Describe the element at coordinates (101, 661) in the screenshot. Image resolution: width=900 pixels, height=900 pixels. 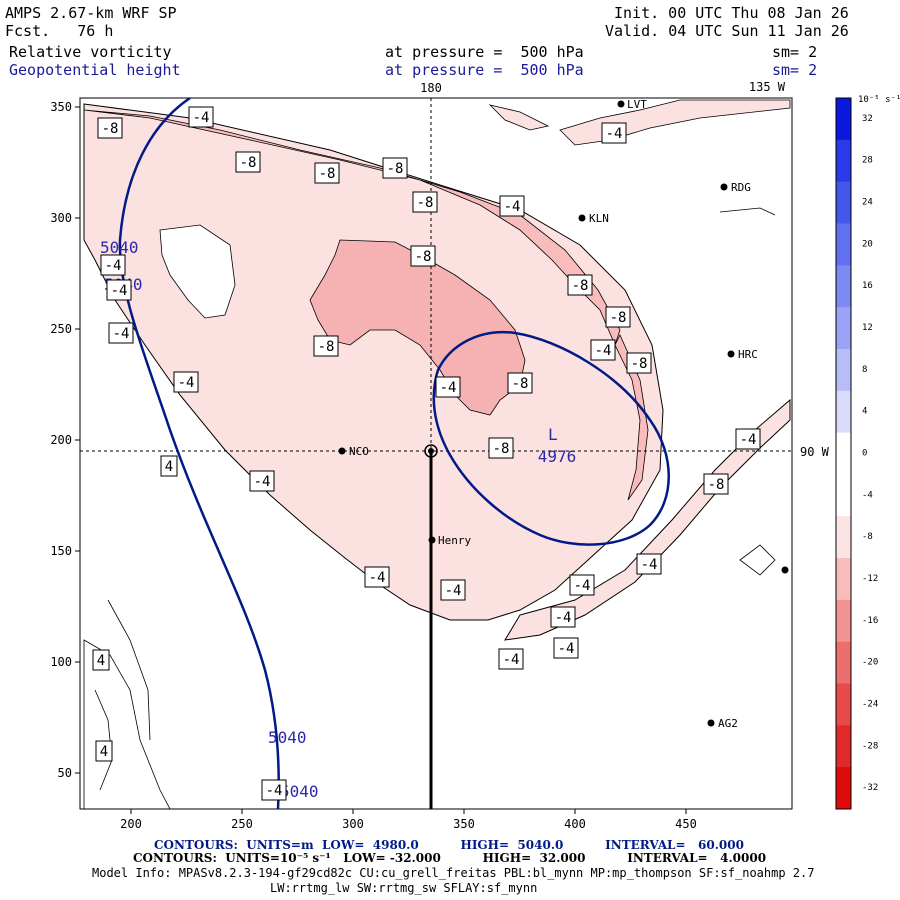
I see `vorticity-label: 4` at that location.